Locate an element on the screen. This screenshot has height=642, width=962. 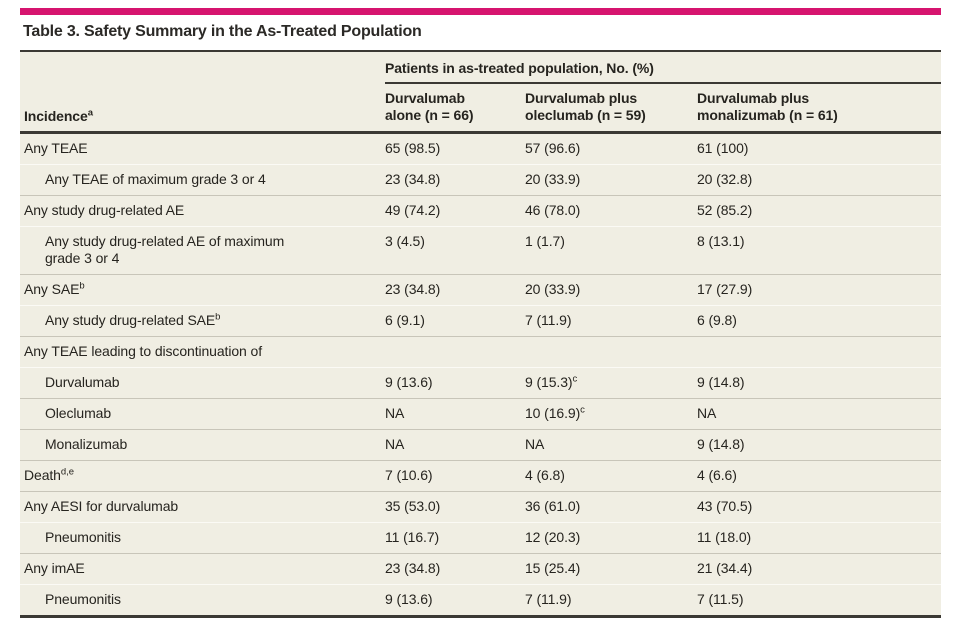
cell-value: 46 (78.0) is located at coordinates (553, 210).